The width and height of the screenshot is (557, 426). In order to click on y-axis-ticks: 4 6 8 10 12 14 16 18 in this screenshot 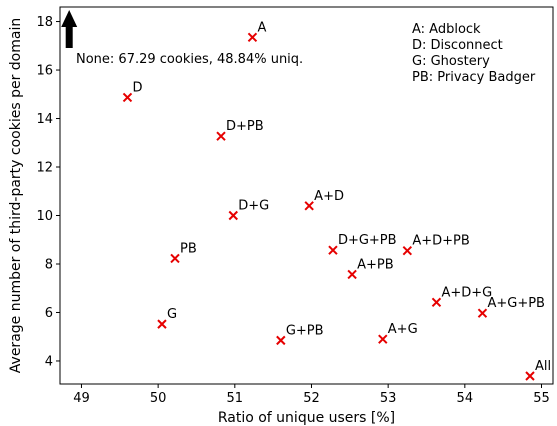, I will do `click(48, 192)`.